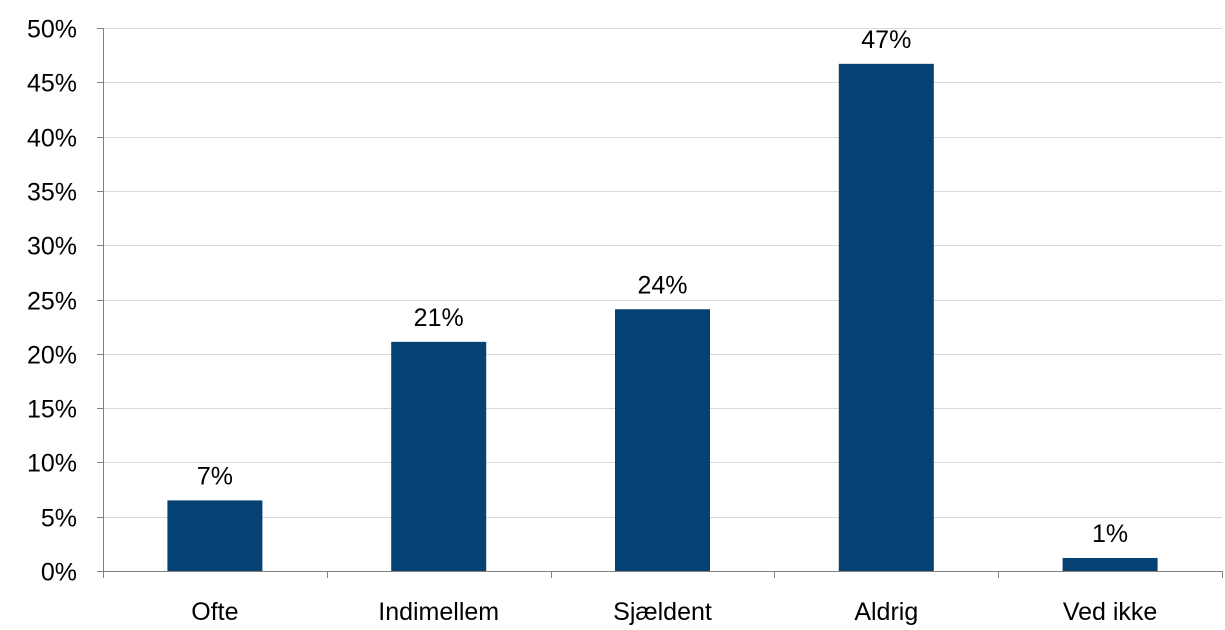  I want to click on data-label: 1%, so click(1110, 534).